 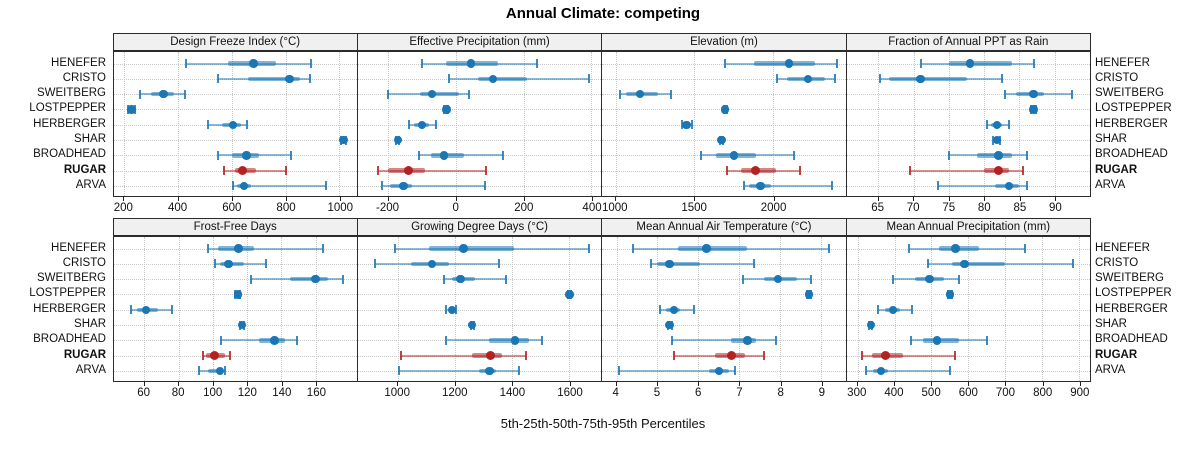 I want to click on tick-label: 100, so click(x=213, y=392).